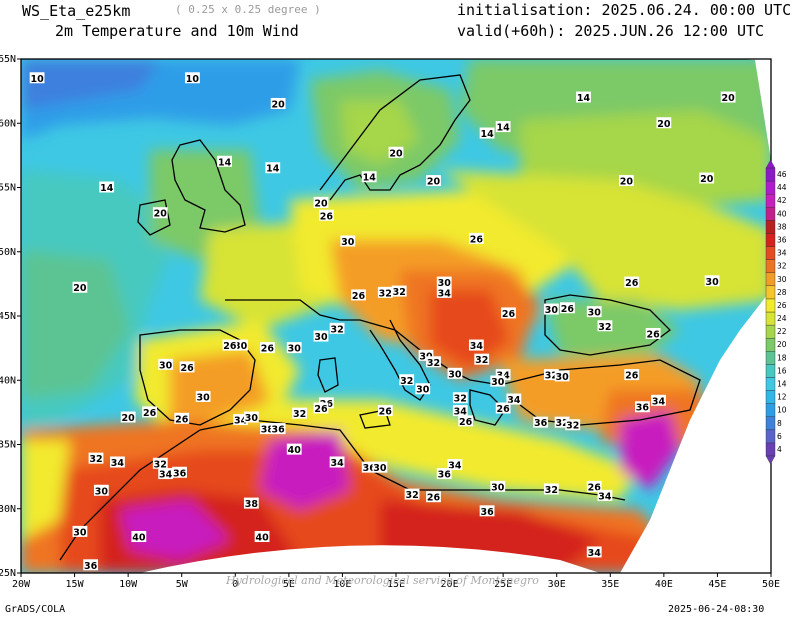 The width and height of the screenshot is (800, 618). I want to click on contour-label: 10, so click(37, 79).